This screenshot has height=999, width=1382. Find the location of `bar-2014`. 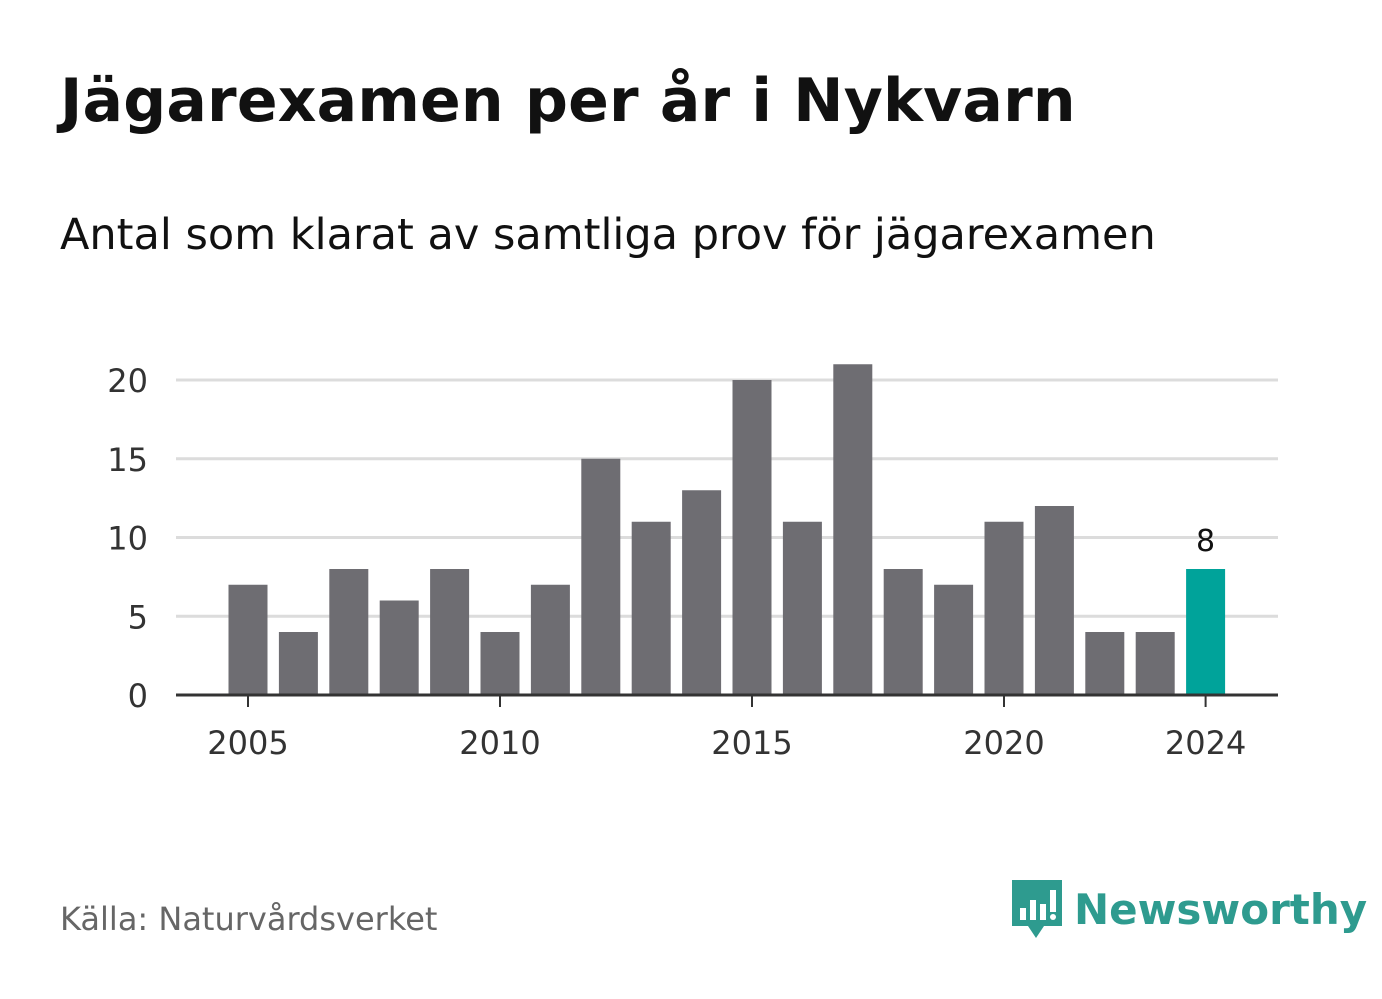

bar-2014 is located at coordinates (702, 592).